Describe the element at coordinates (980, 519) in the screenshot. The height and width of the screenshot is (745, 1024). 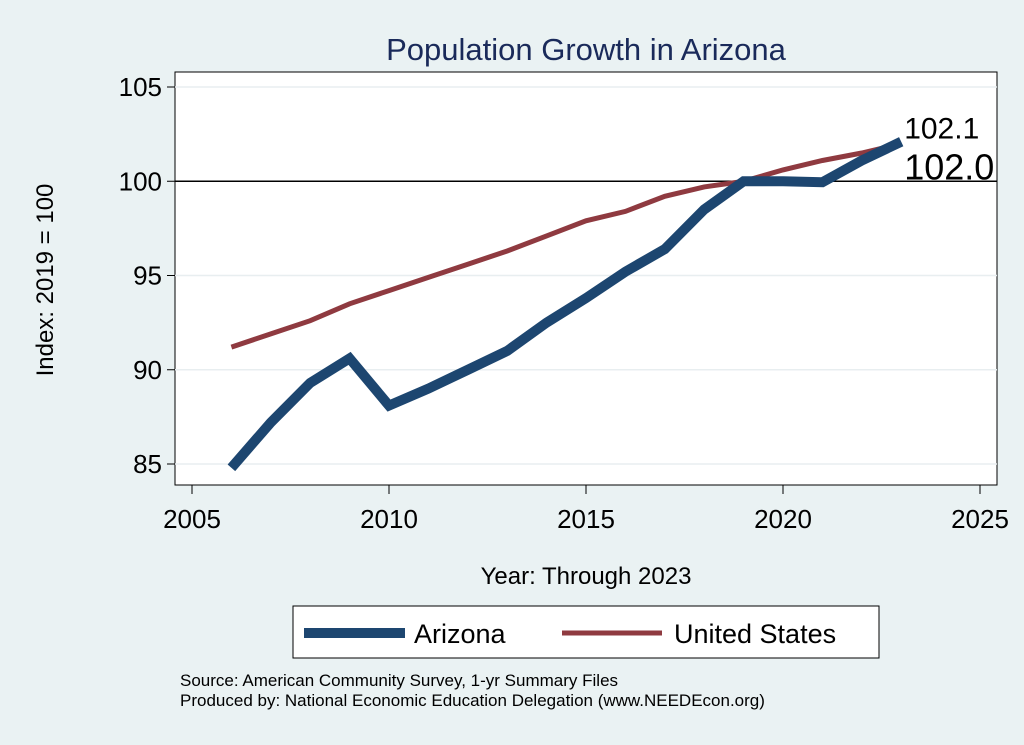
I see `x-tick-label: 2025` at that location.